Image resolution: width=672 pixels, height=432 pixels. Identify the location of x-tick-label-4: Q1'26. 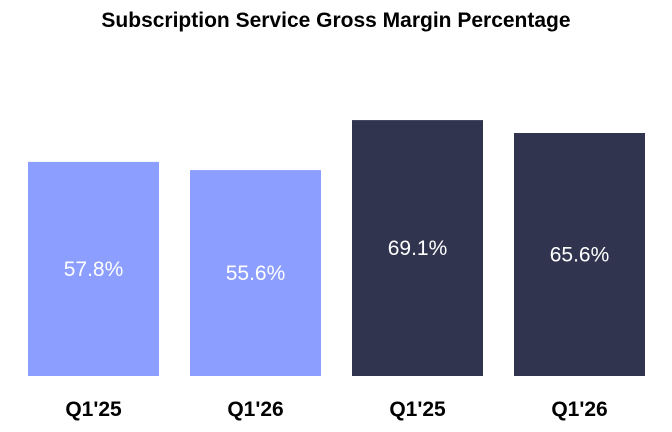
(579, 409).